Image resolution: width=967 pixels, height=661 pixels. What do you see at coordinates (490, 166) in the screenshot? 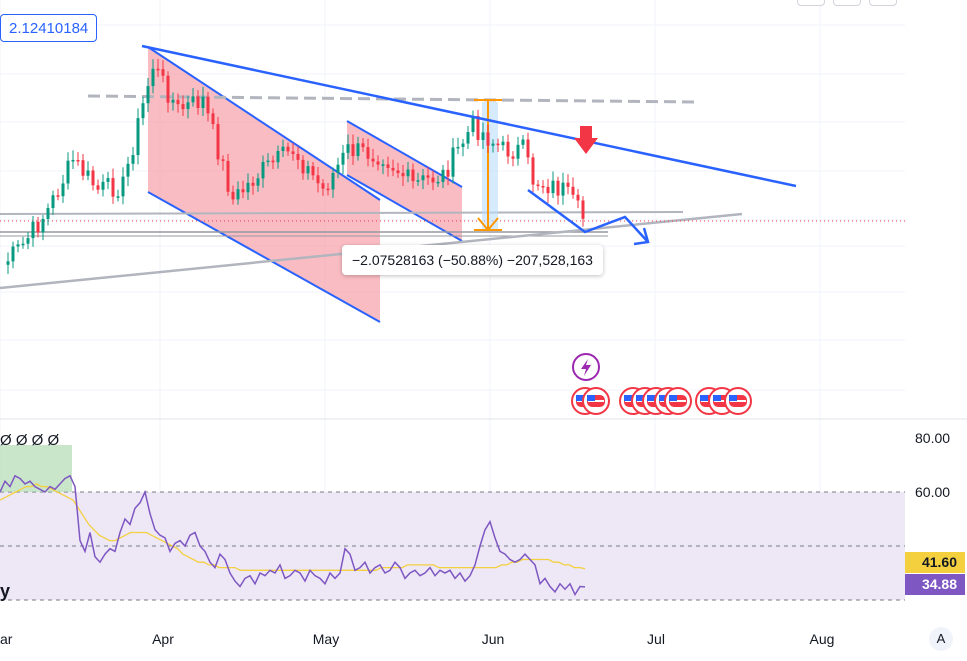
I see `measure-range` at bounding box center [490, 166].